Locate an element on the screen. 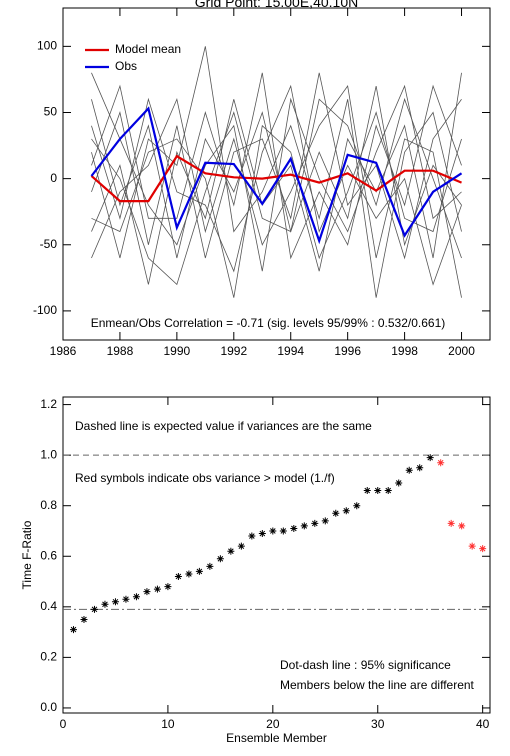 The height and width of the screenshot is (756, 510). x-tick-label: 30 is located at coordinates (378, 724).